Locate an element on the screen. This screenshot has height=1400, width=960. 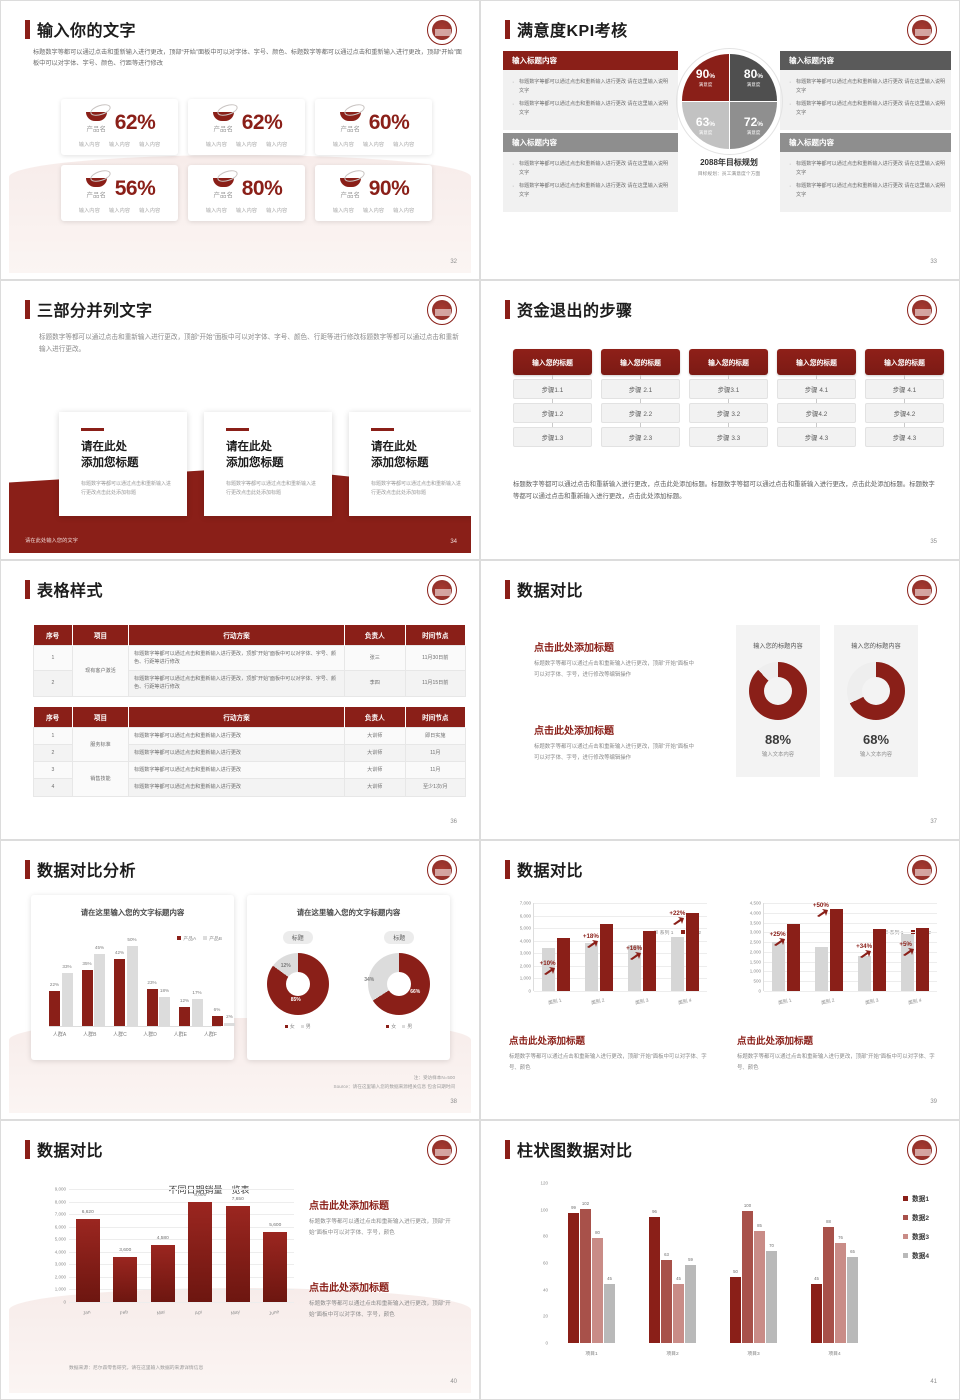
bar: 102 is located at coordinates (585, 1272).